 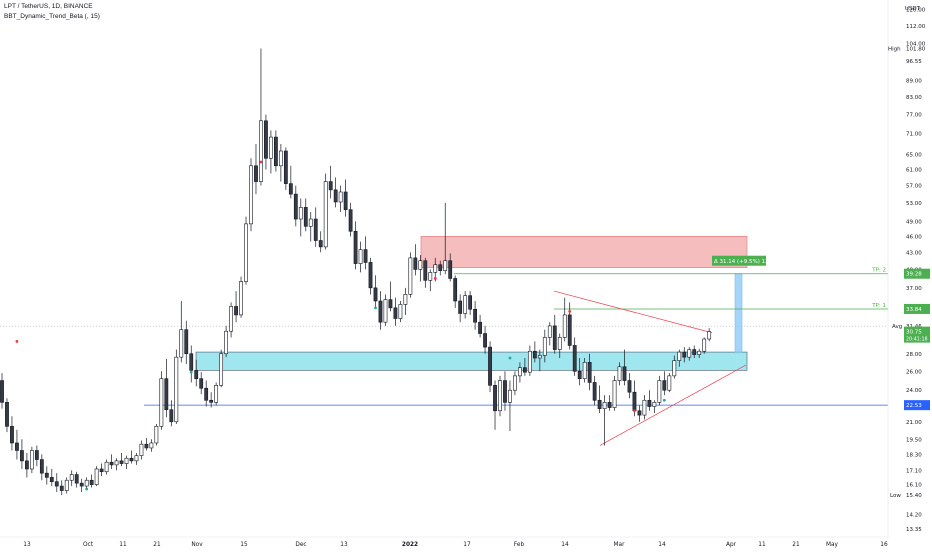 I want to click on tp2-badge, so click(x=917, y=273).